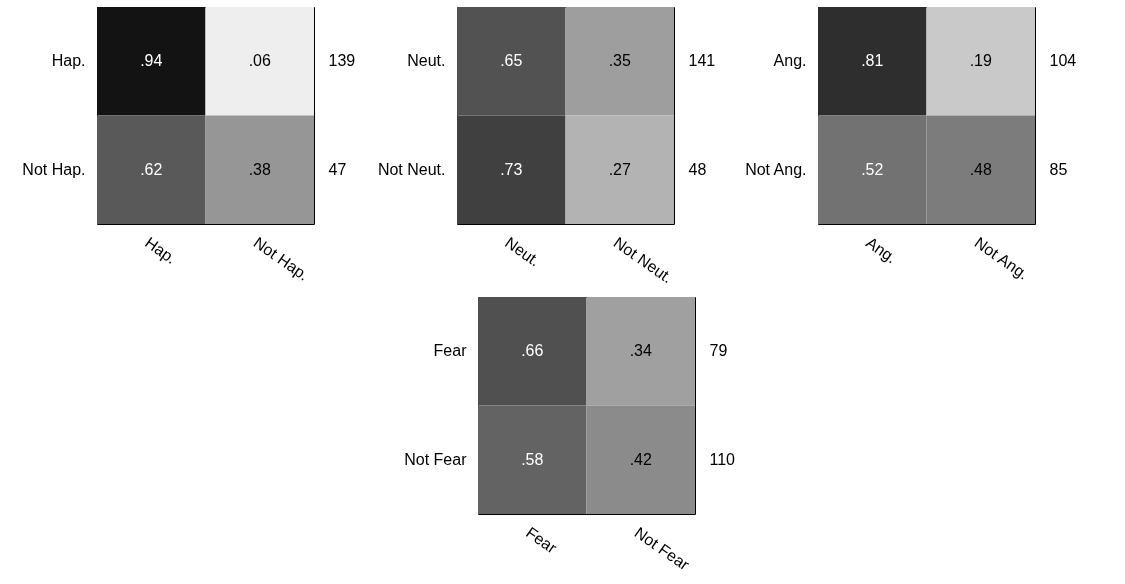 The width and height of the screenshot is (1125, 584). Describe the element at coordinates (259, 169) in the screenshot. I see `data-label: .38` at that location.